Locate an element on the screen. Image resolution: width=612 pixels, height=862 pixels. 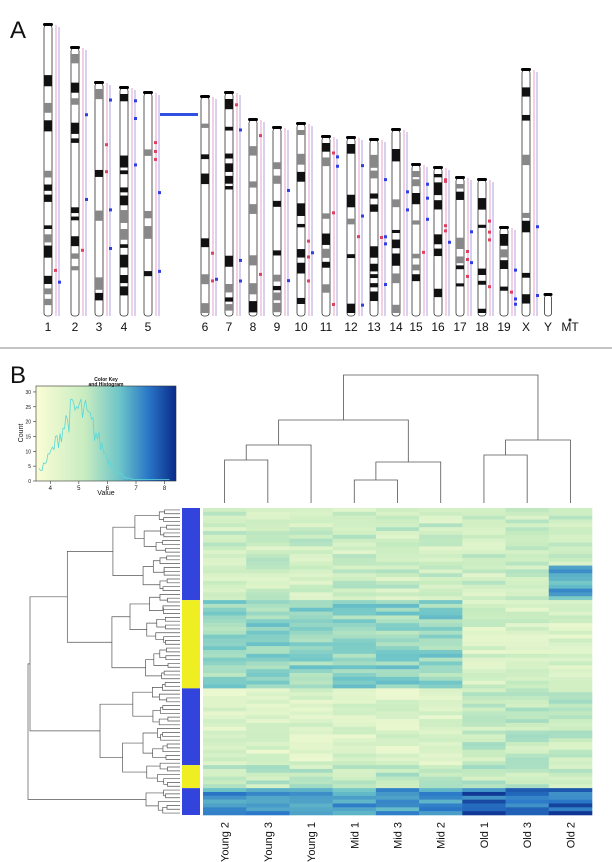
column-label: Young 3 is located at coordinates (269, 842).